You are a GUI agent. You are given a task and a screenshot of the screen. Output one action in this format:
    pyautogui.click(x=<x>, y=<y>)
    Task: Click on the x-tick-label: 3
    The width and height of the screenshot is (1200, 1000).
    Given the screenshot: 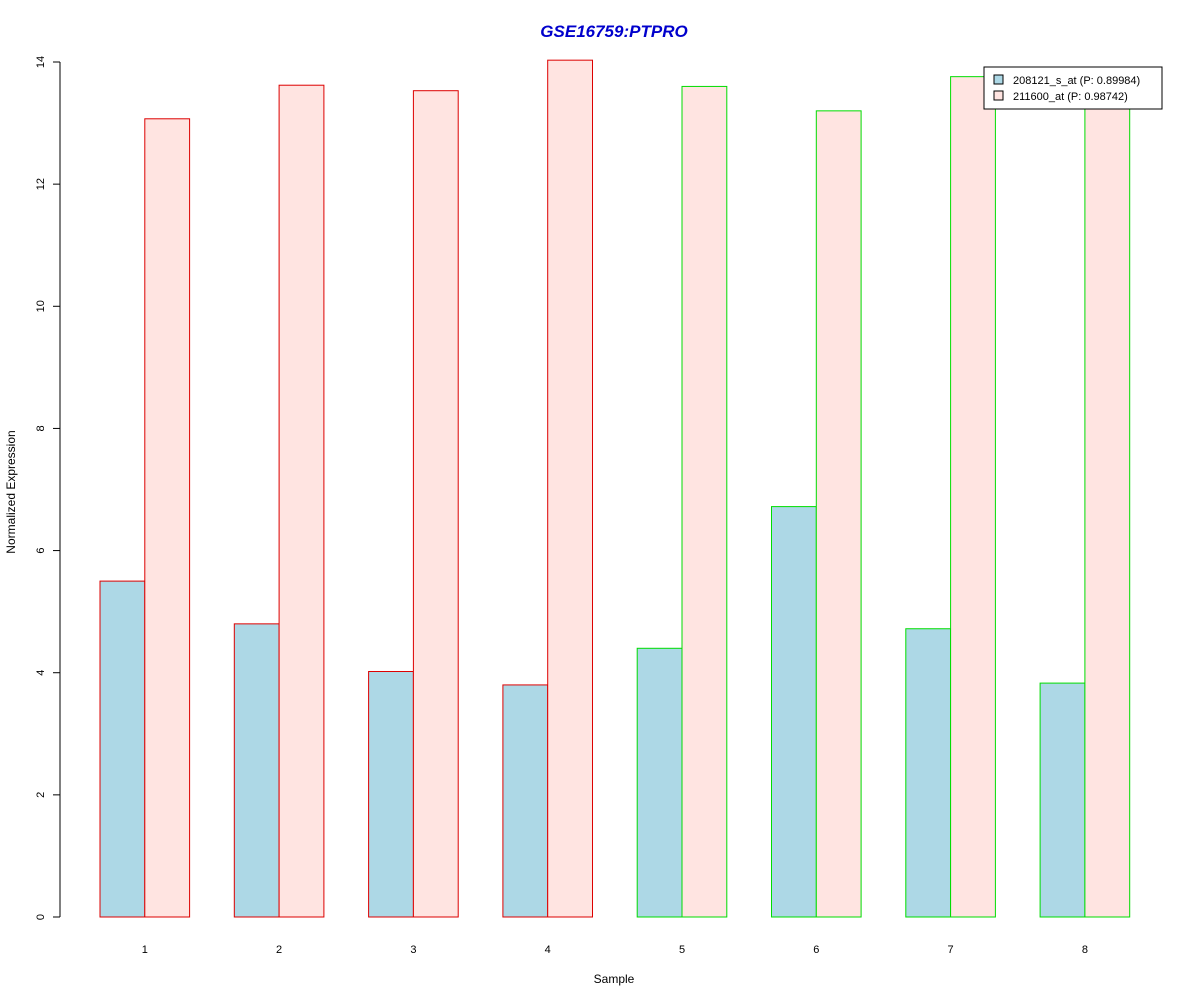 What is the action you would take?
    pyautogui.click(x=413, y=950)
    